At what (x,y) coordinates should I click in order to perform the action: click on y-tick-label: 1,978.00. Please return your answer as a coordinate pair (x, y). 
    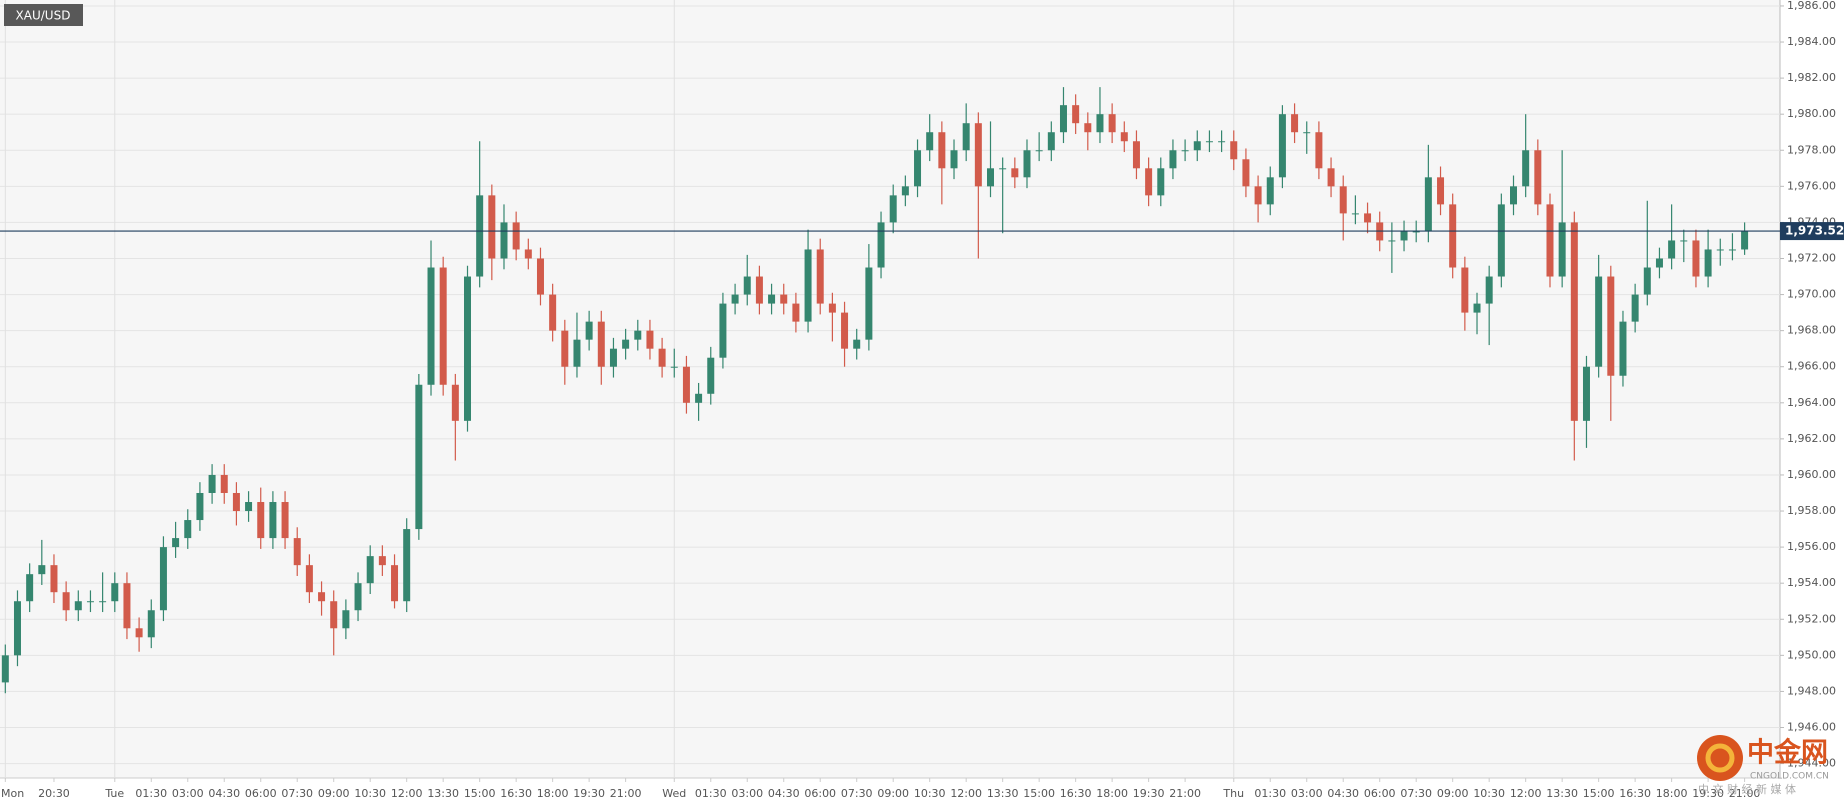
    Looking at the image, I should click on (1811, 149).